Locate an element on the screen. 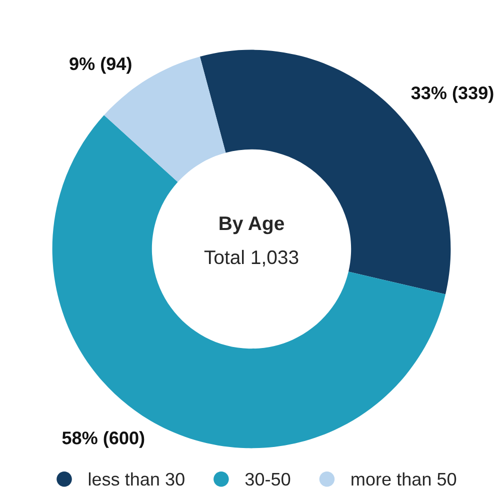 Image resolution: width=503 pixels, height=498 pixels. legend-label: 30-50 is located at coordinates (267, 479).